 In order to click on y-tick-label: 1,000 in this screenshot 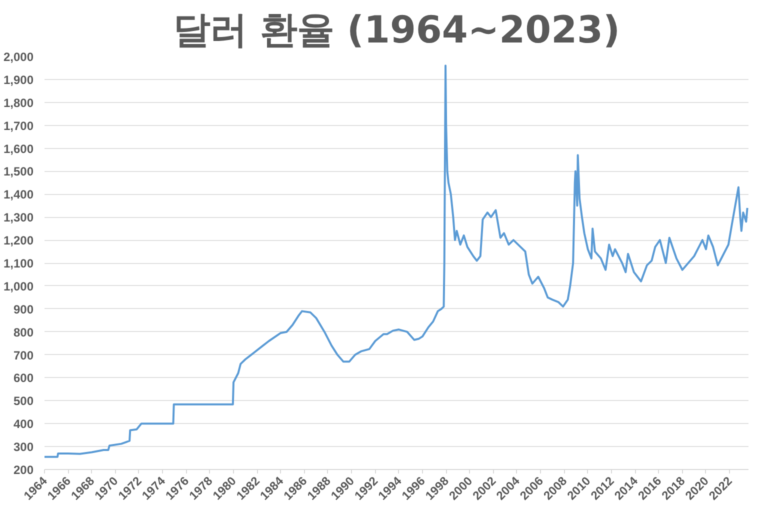, I will do `click(18, 286)`.